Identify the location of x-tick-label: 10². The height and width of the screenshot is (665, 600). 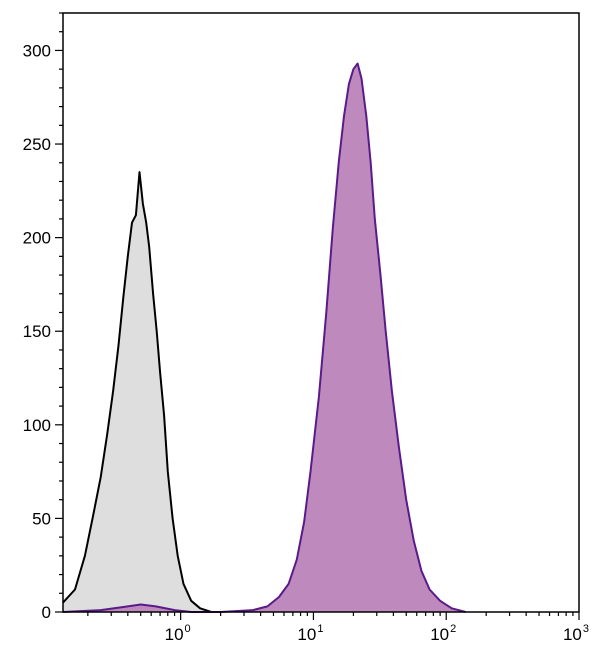
(443, 633).